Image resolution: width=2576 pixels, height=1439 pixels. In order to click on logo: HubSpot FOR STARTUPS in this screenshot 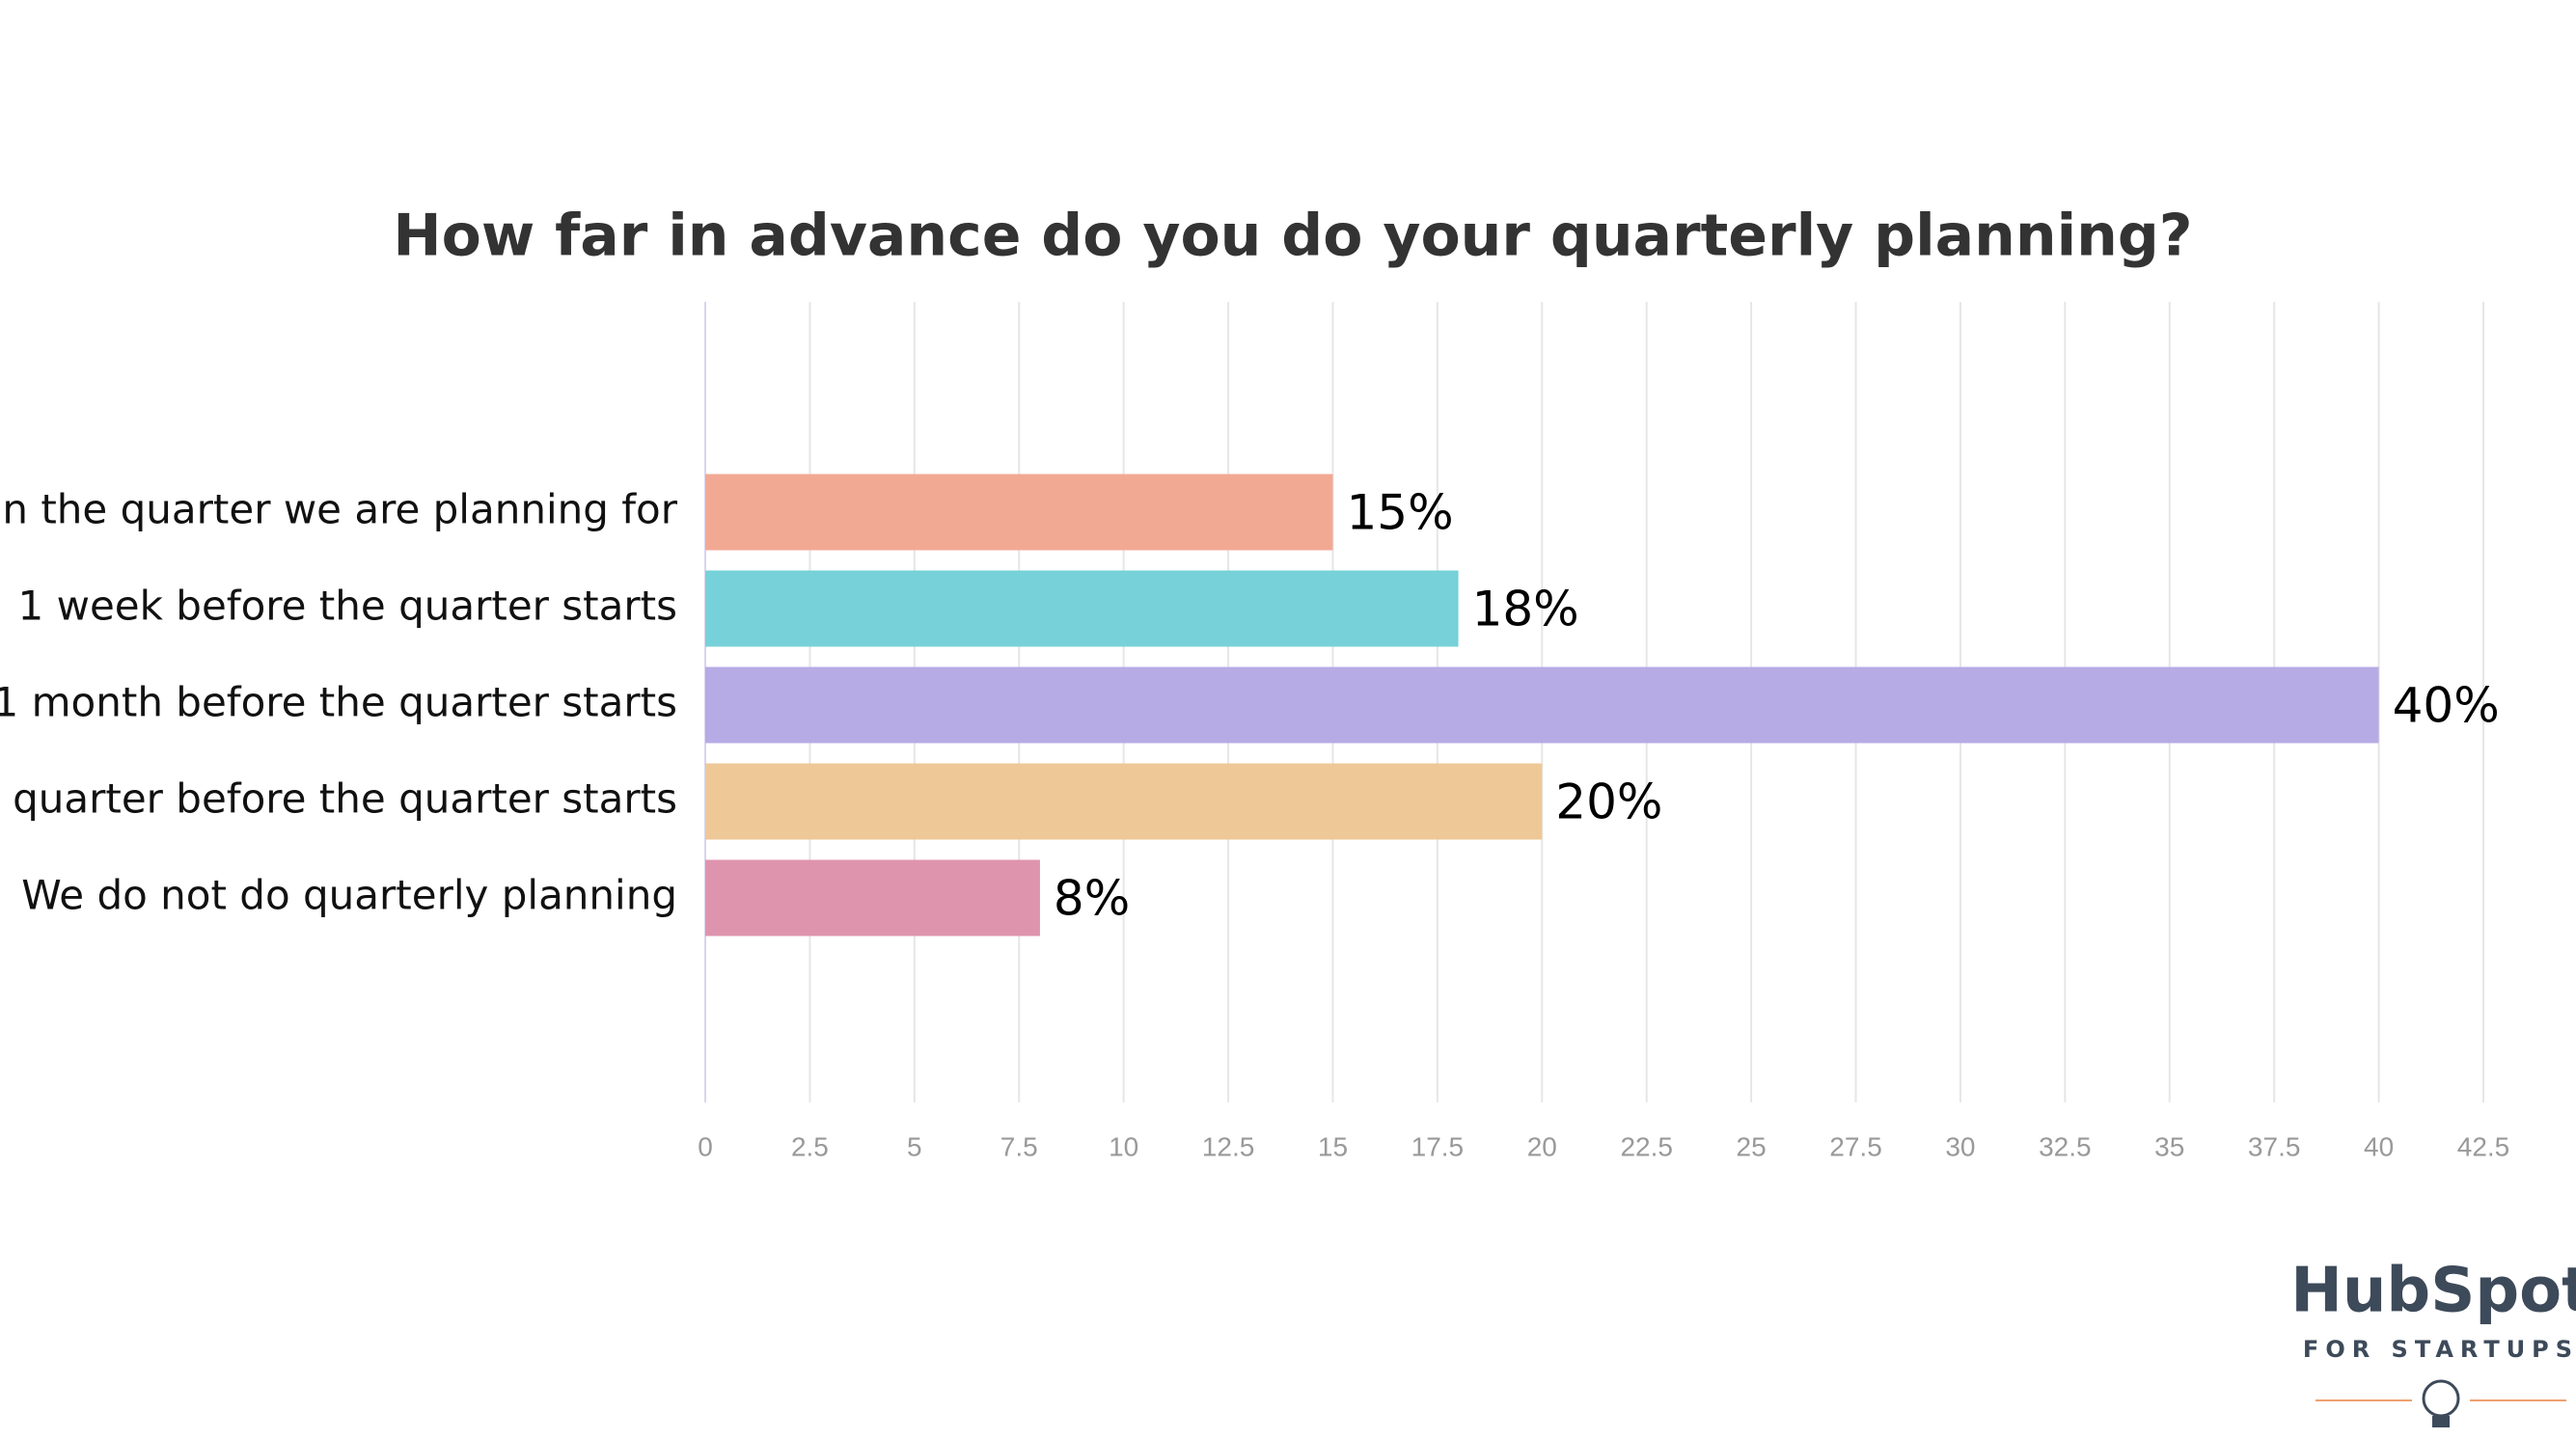, I will do `click(2433, 1342)`.